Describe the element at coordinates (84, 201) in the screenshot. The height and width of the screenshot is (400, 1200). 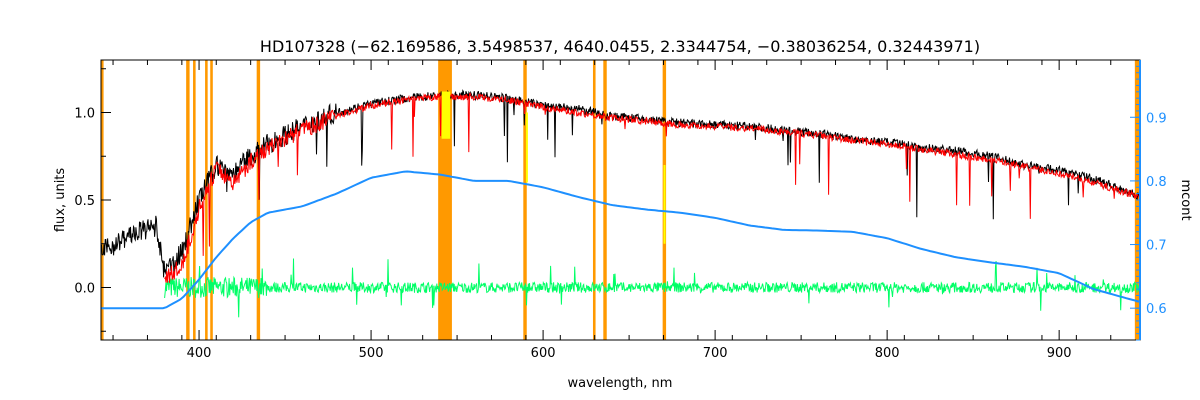
I see `y-tick-label: 0.5` at that location.